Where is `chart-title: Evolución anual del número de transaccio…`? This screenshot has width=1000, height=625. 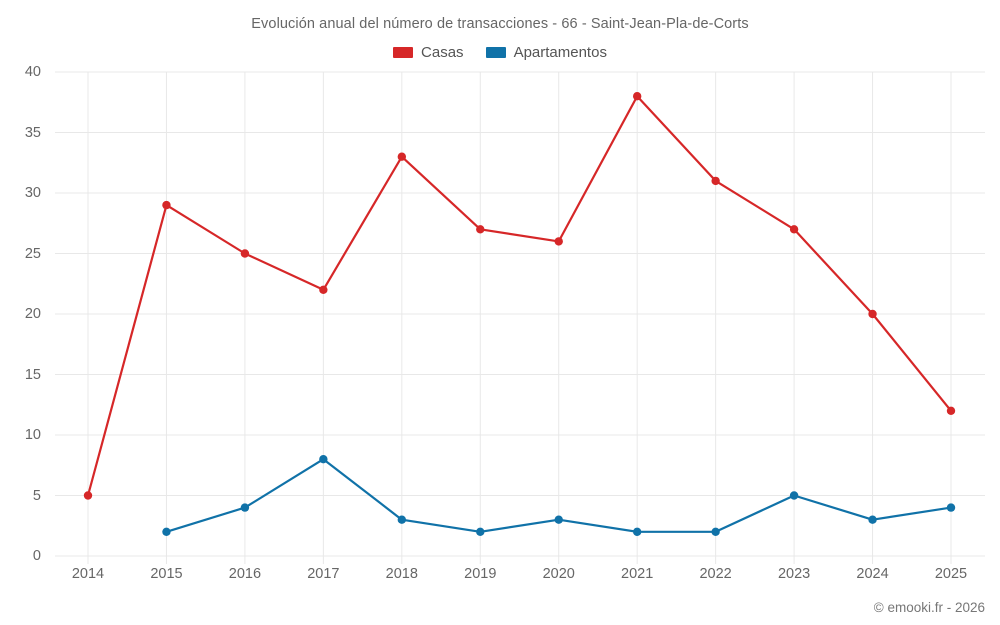 chart-title: Evolución anual del número de transaccio… is located at coordinates (500, 24).